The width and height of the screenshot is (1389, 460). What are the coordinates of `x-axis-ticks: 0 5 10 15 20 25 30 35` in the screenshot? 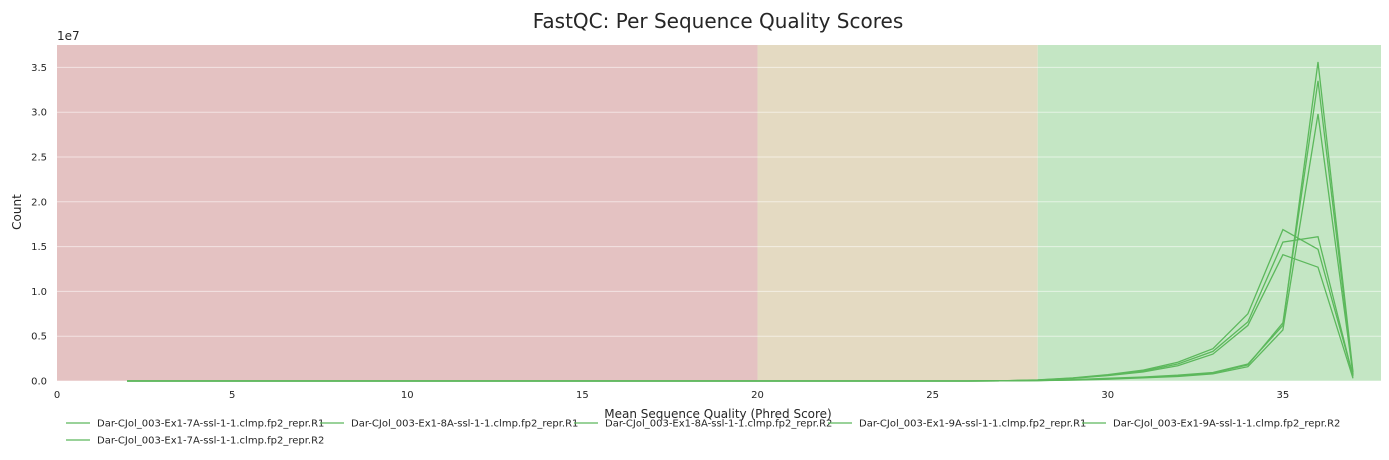 It's located at (671, 395).